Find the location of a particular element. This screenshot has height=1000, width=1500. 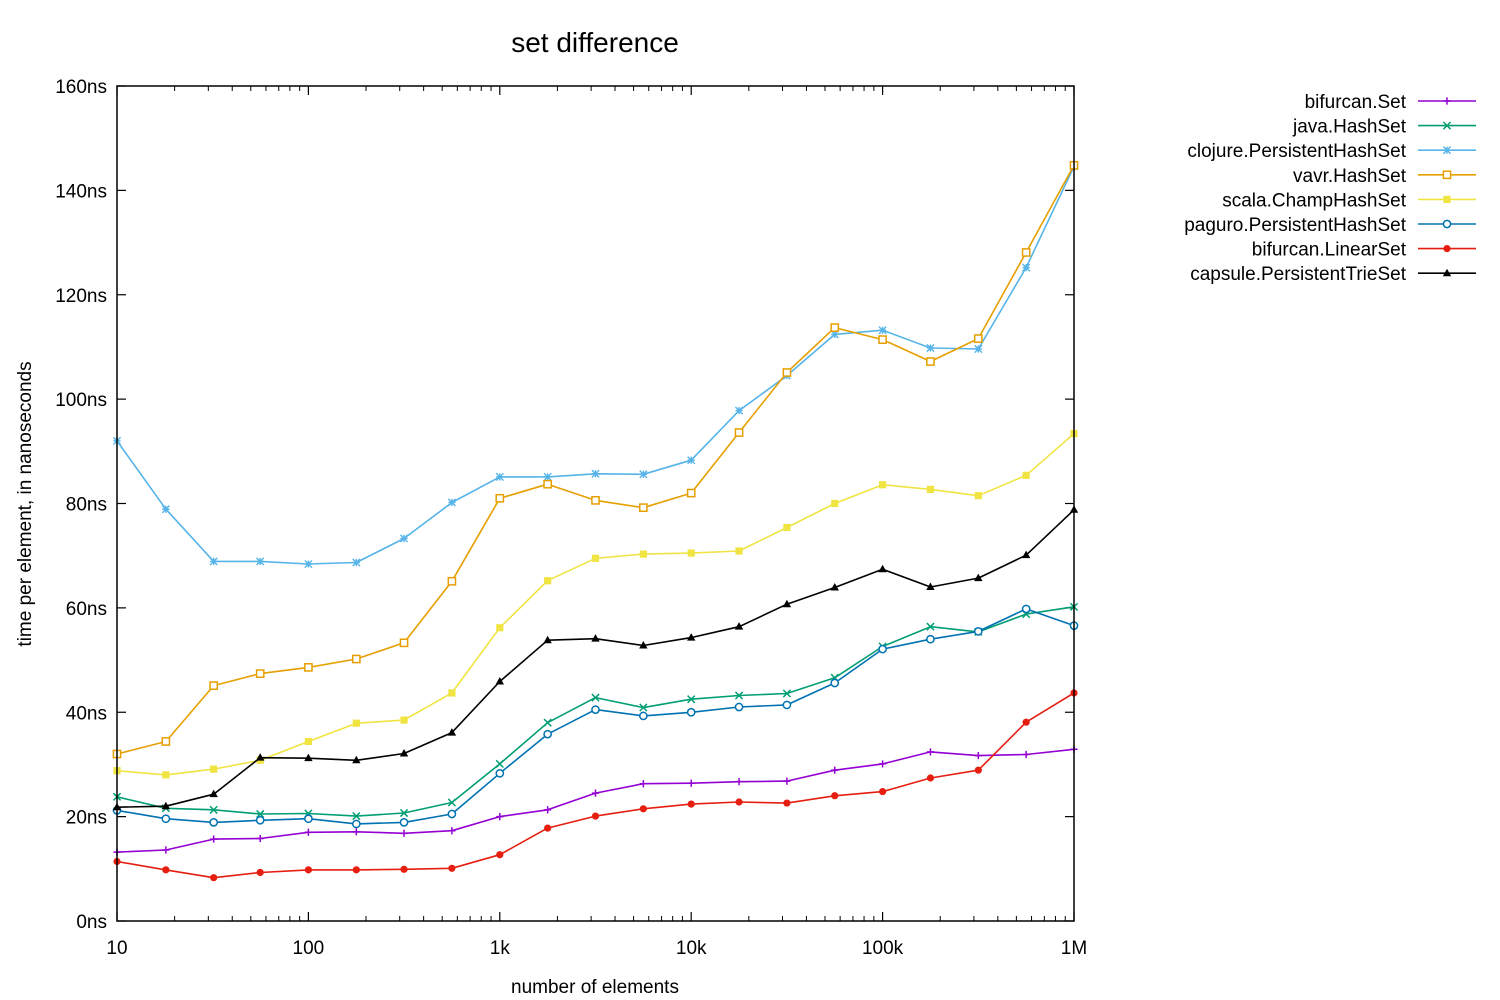

y-tick-label: 40ns is located at coordinates (86, 713).